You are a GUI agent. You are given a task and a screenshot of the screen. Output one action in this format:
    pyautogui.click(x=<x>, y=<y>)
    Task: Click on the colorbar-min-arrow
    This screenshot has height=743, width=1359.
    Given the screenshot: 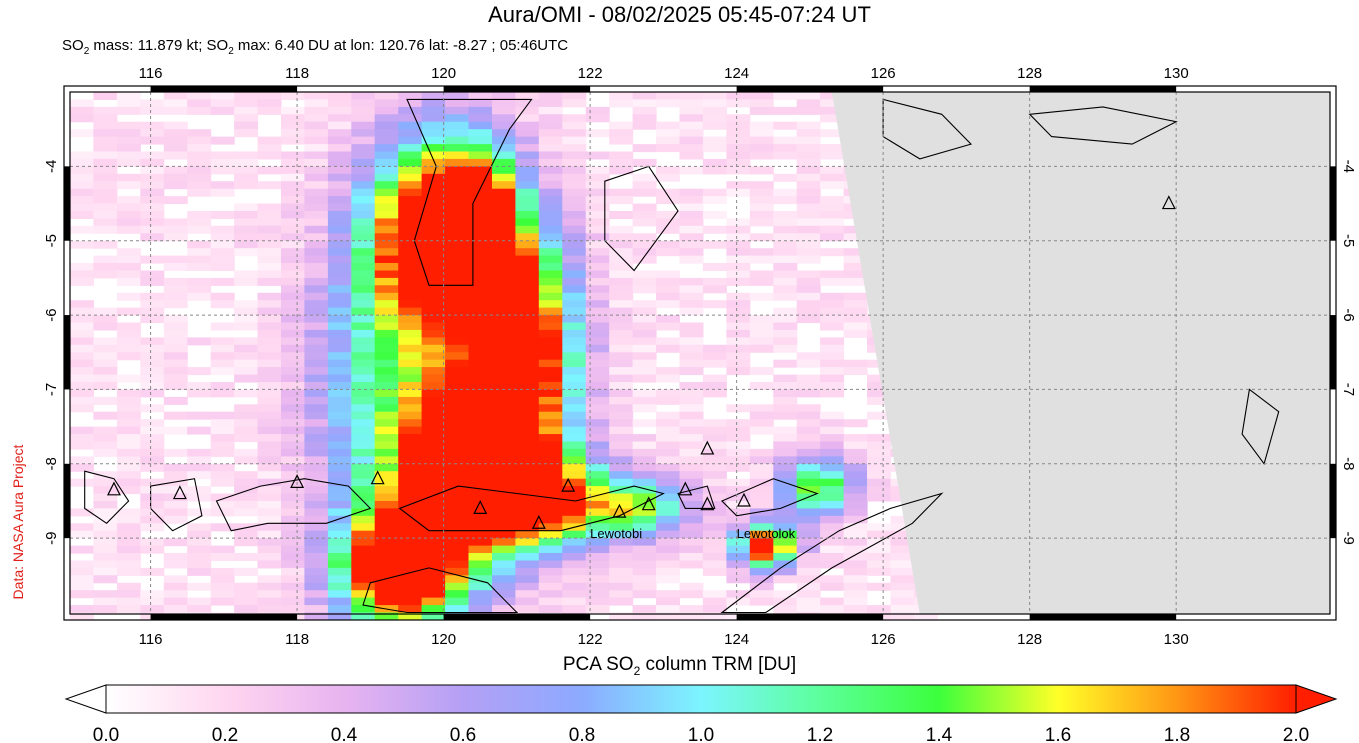 What is the action you would take?
    pyautogui.click(x=85, y=699)
    